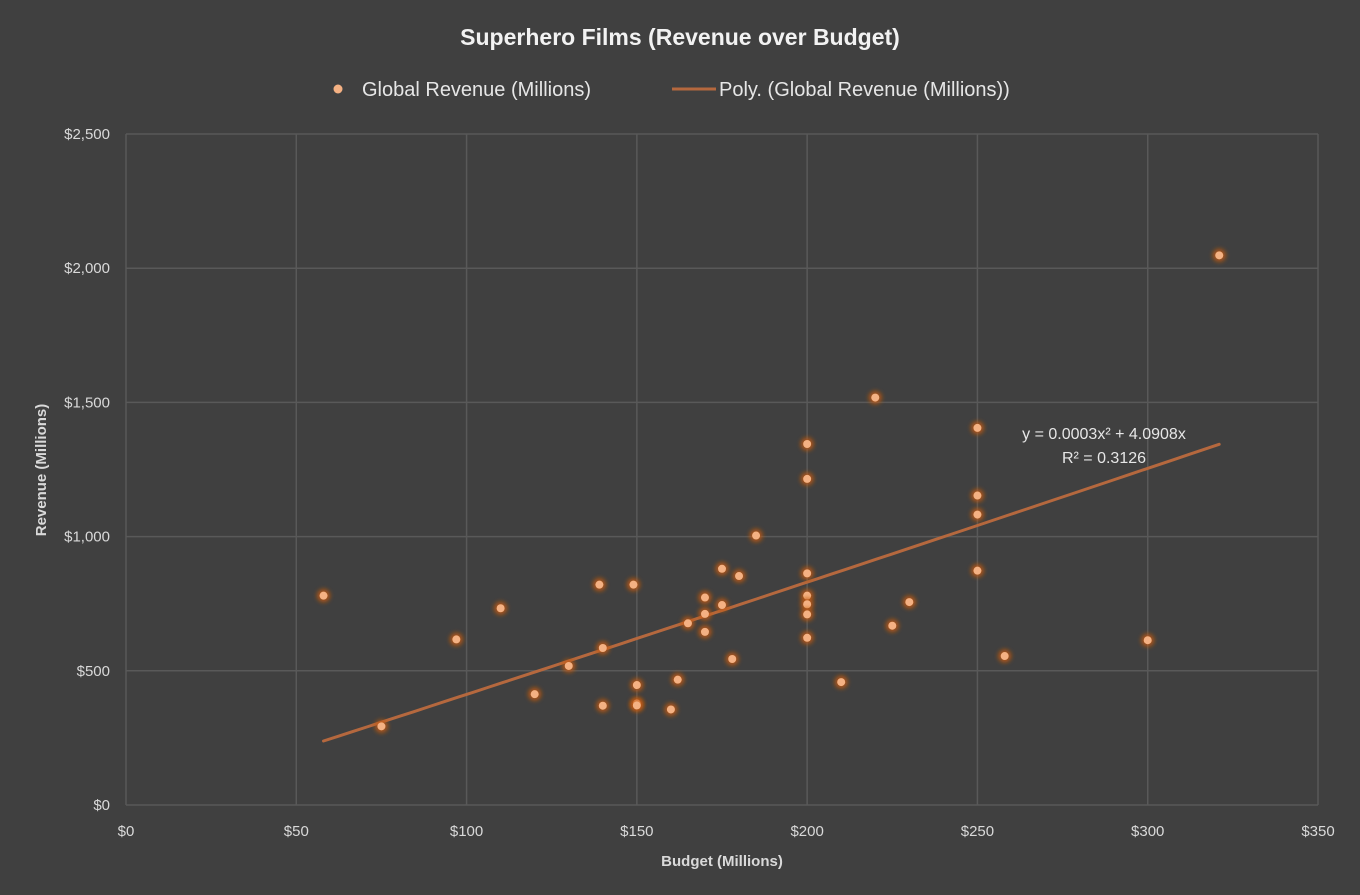  Describe the element at coordinates (466, 831) in the screenshot. I see `x-tick-label: $100` at that location.